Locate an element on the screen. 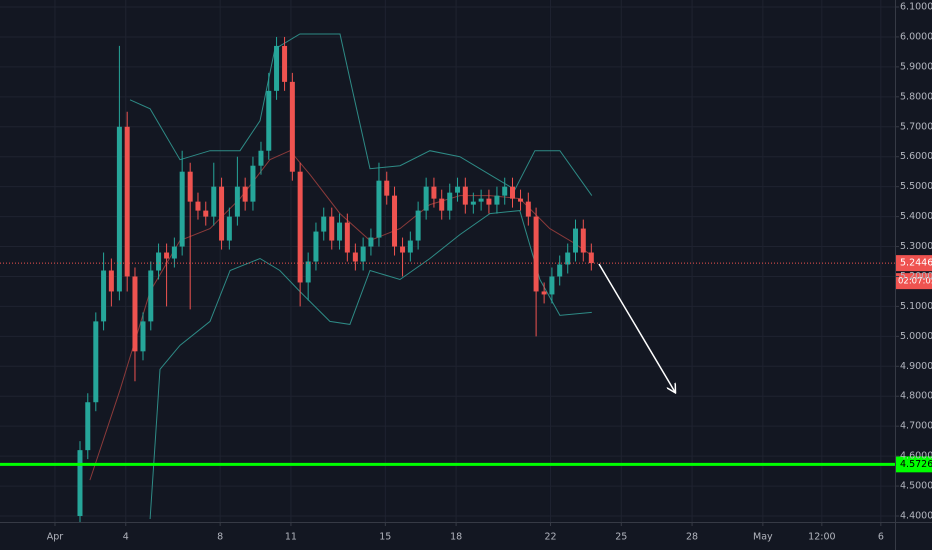  y-tick-label: 6.0000 is located at coordinates (916, 36).